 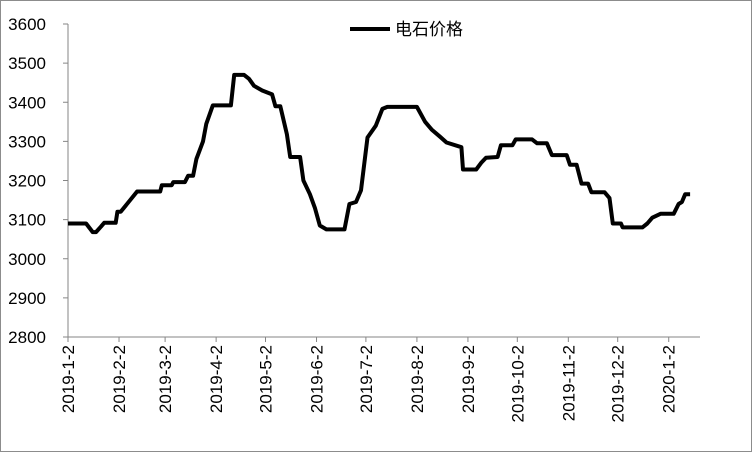 I want to click on y-tick-label: 3500, so click(x=27, y=63).